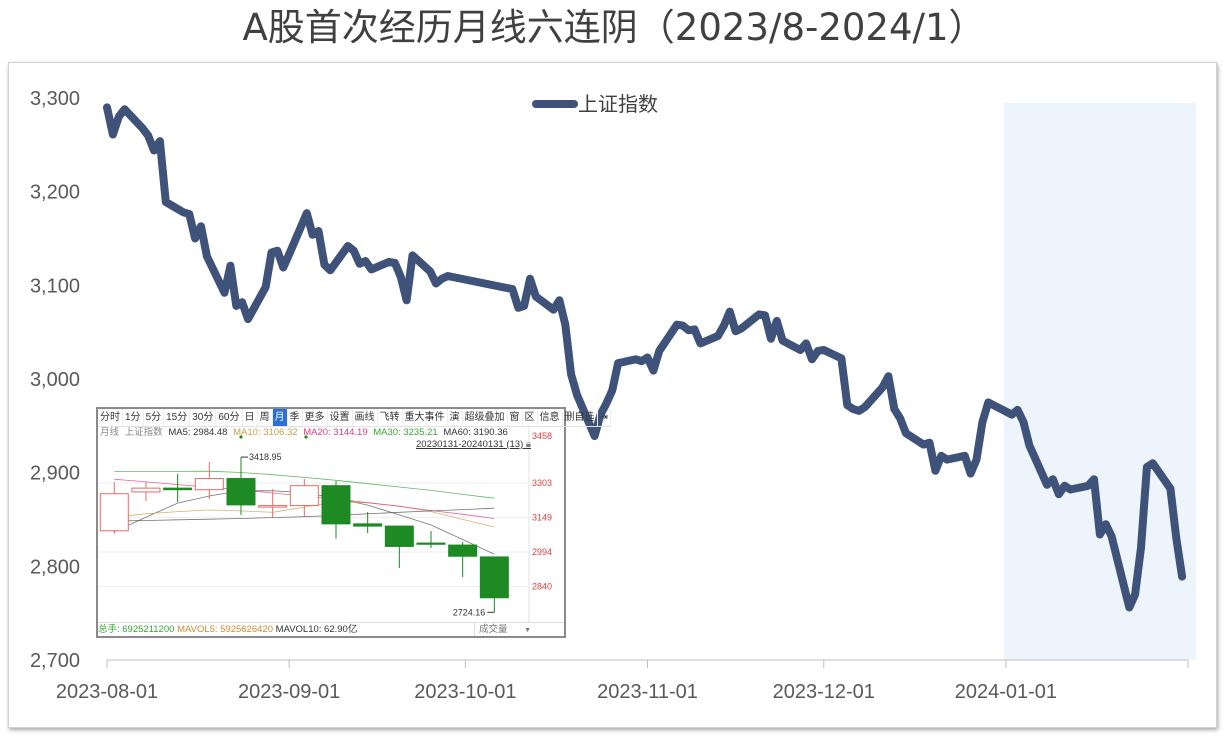 The width and height of the screenshot is (1228, 741). I want to click on volume-select: 成交量 ▼, so click(504, 629).